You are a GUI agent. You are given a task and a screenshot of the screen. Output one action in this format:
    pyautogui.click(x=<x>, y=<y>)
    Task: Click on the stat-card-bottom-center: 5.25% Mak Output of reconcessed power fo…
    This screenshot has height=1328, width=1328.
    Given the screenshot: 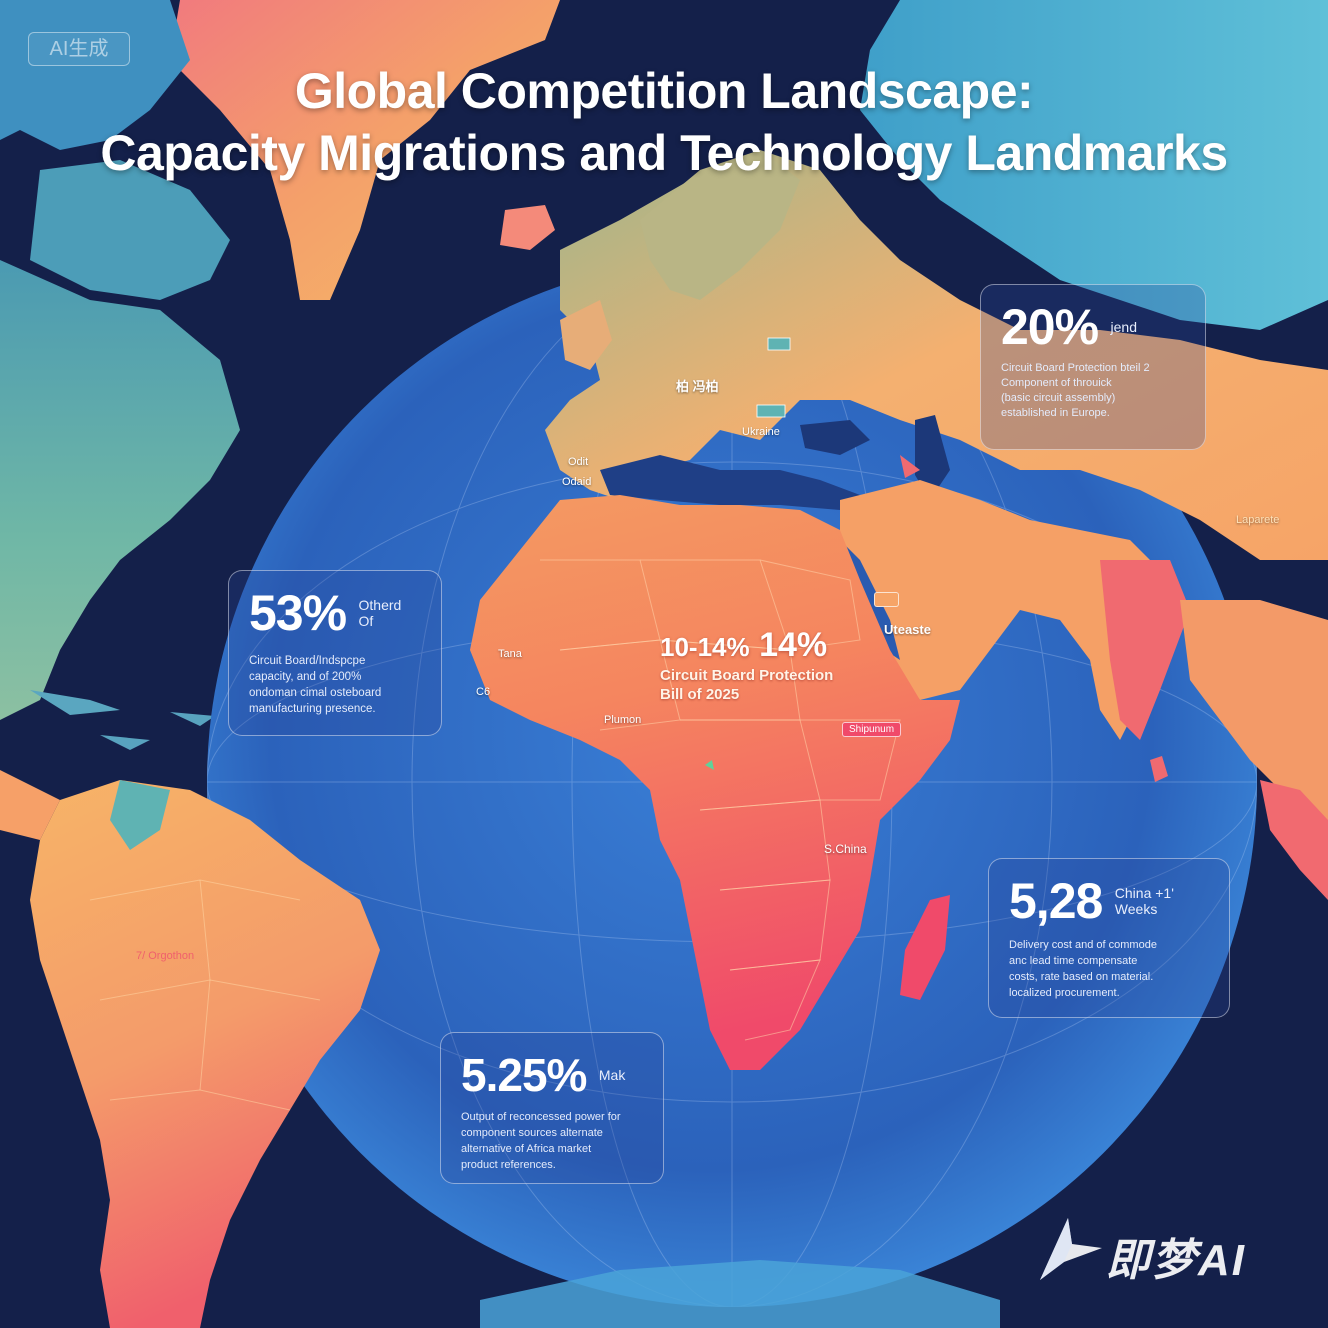 What is the action you would take?
    pyautogui.click(x=552, y=1108)
    